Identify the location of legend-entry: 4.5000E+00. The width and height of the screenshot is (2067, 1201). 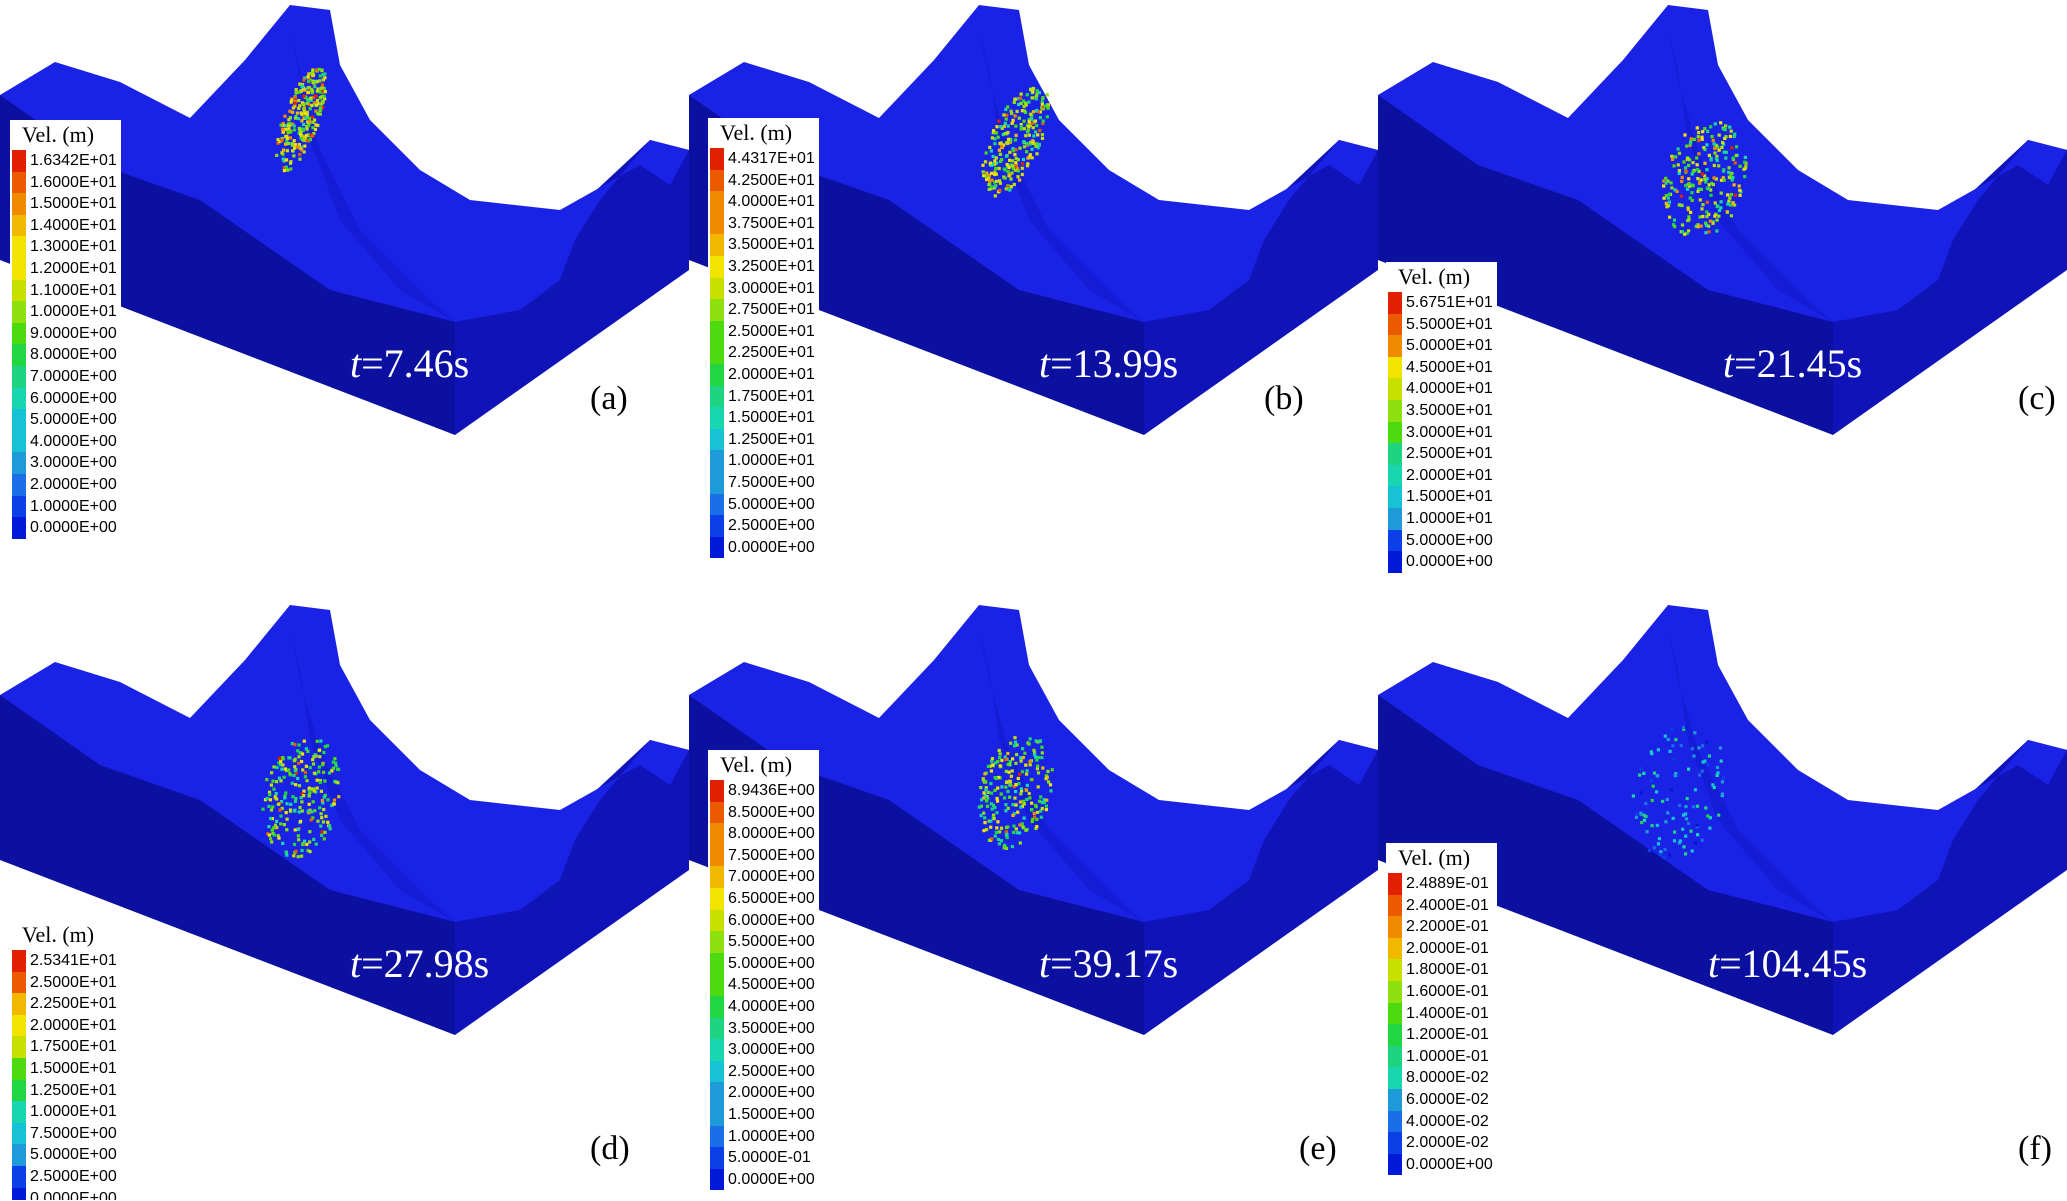
(762, 985).